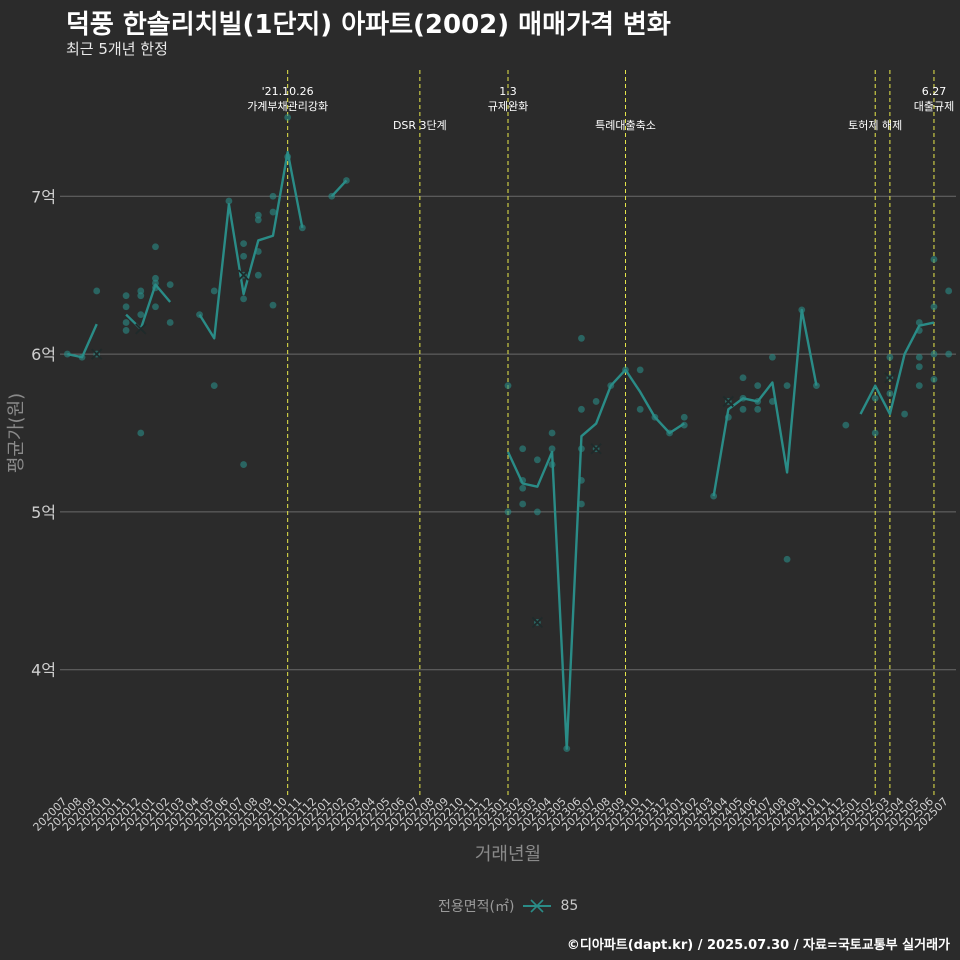  Describe the element at coordinates (117, 49) in the screenshot. I see `chart-subtitle: 최근 5개년 한정` at that location.